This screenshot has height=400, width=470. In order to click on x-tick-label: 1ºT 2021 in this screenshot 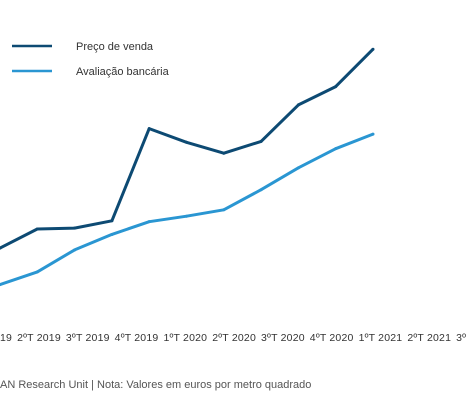, I will do `click(381, 338)`.